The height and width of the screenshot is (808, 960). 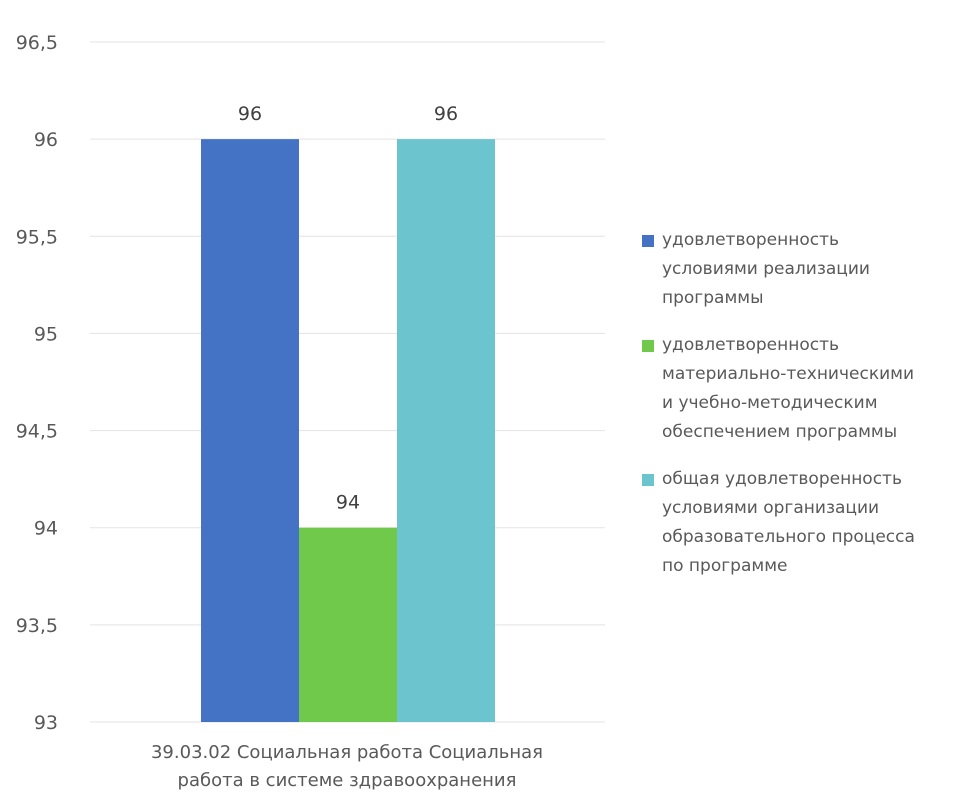 I want to click on legend-label-line: условиями реализации, so click(x=766, y=269).